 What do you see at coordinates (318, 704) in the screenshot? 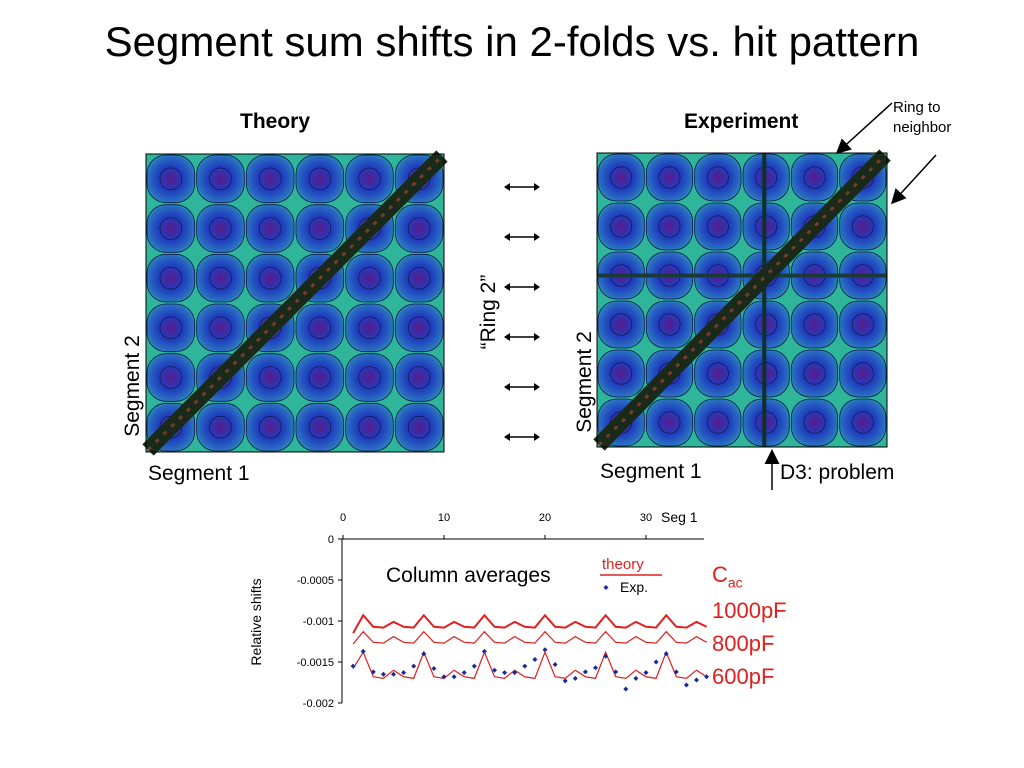
I see `y-tick-label: -0.002` at bounding box center [318, 704].